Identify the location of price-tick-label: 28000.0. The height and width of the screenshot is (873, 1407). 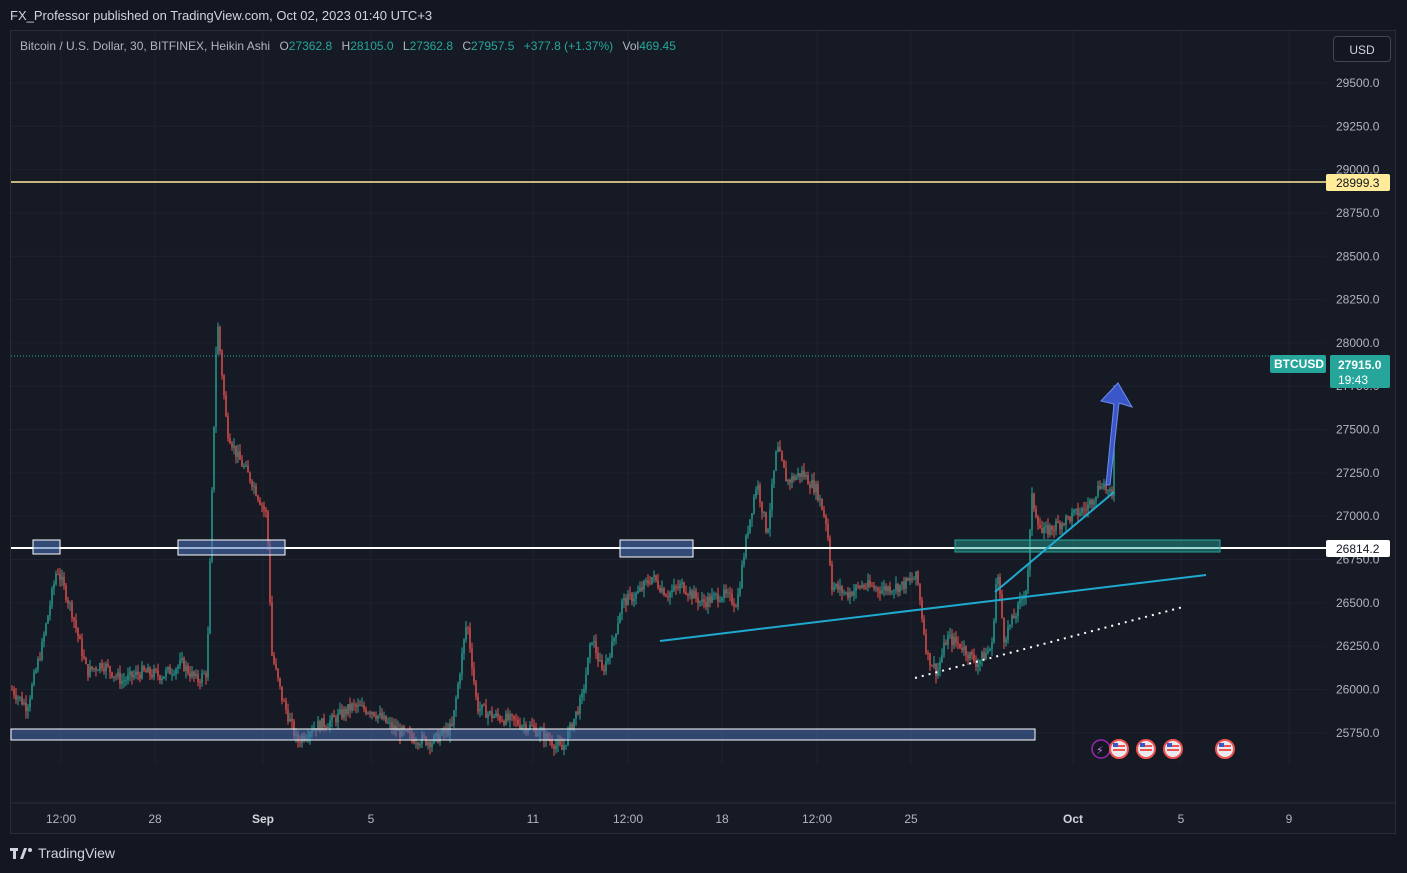
(1358, 343).